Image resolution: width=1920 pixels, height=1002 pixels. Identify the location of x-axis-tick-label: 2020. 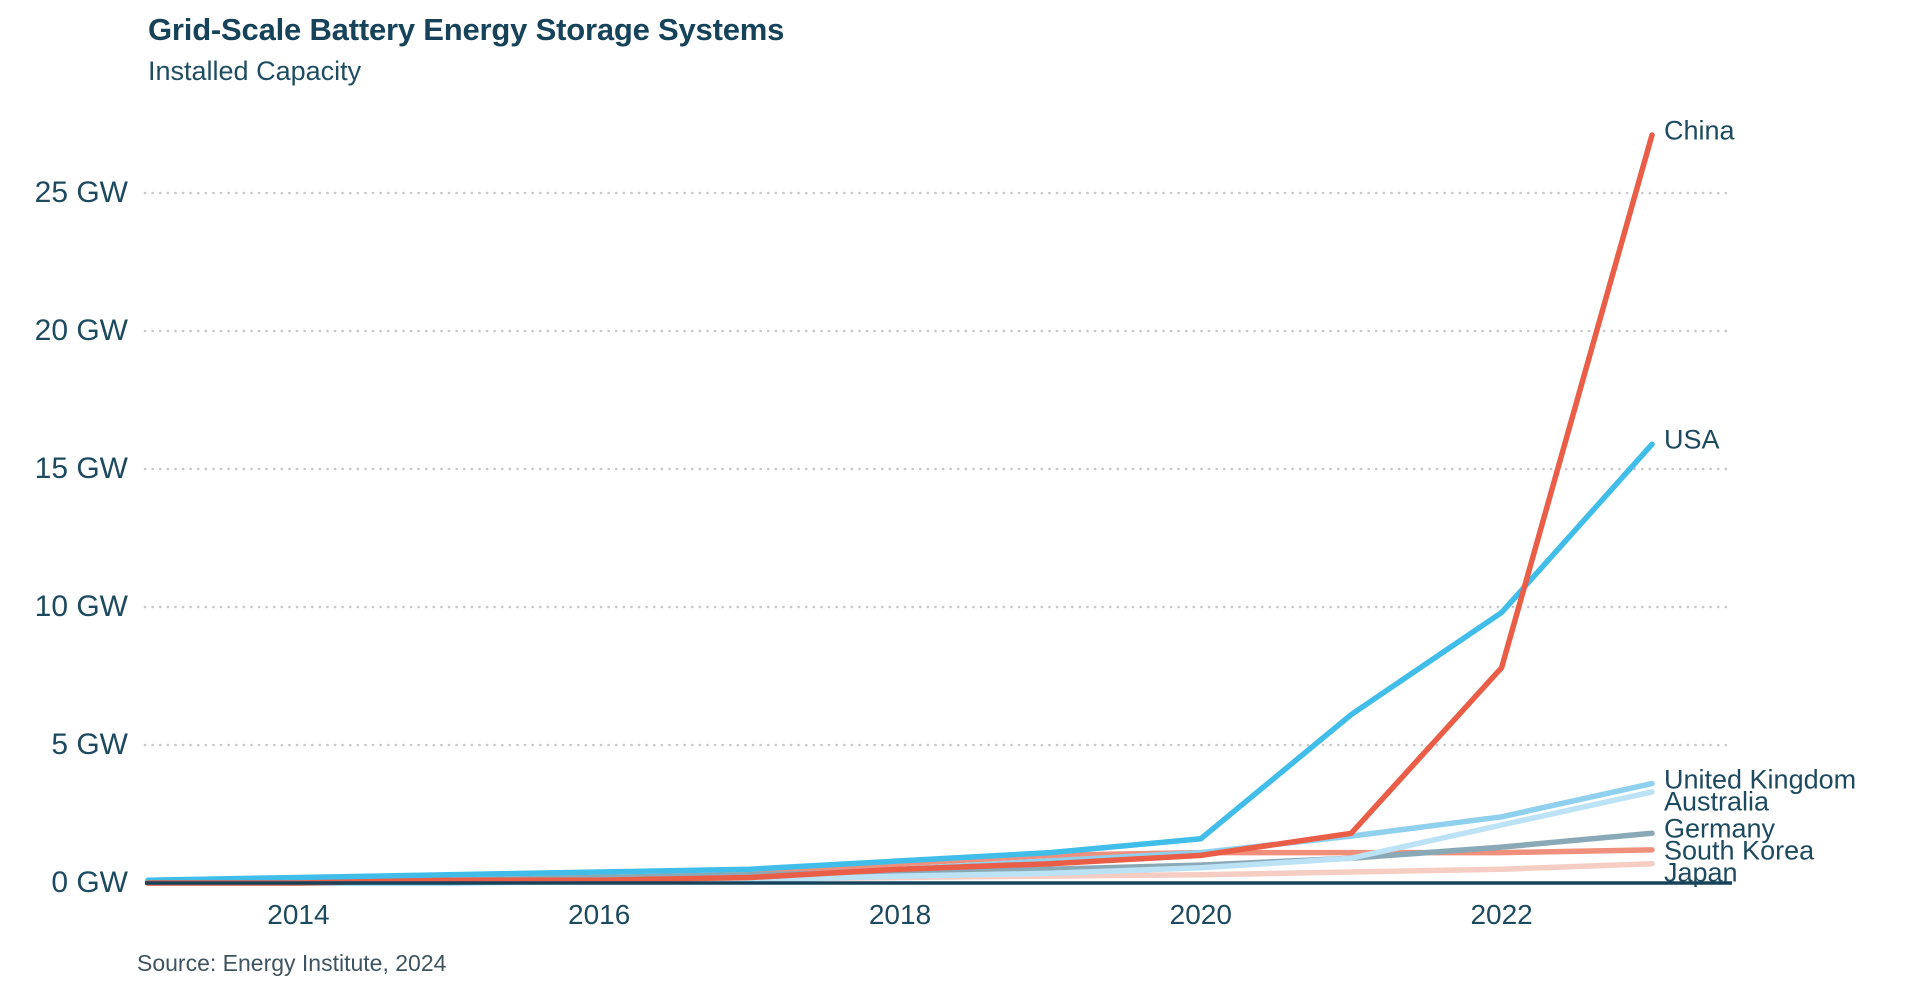
(1200, 914).